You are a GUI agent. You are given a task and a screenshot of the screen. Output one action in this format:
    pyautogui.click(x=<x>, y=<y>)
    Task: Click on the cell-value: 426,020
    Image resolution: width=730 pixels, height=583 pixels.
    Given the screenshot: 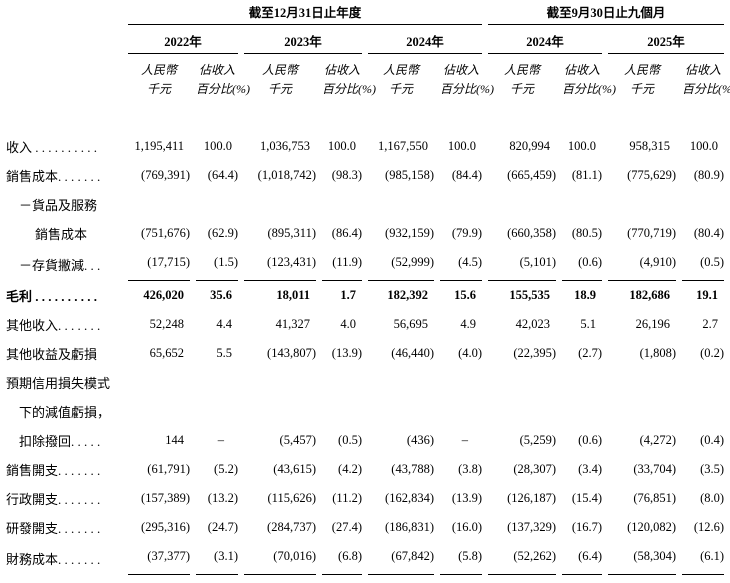 What is the action you would take?
    pyautogui.click(x=163, y=295)
    